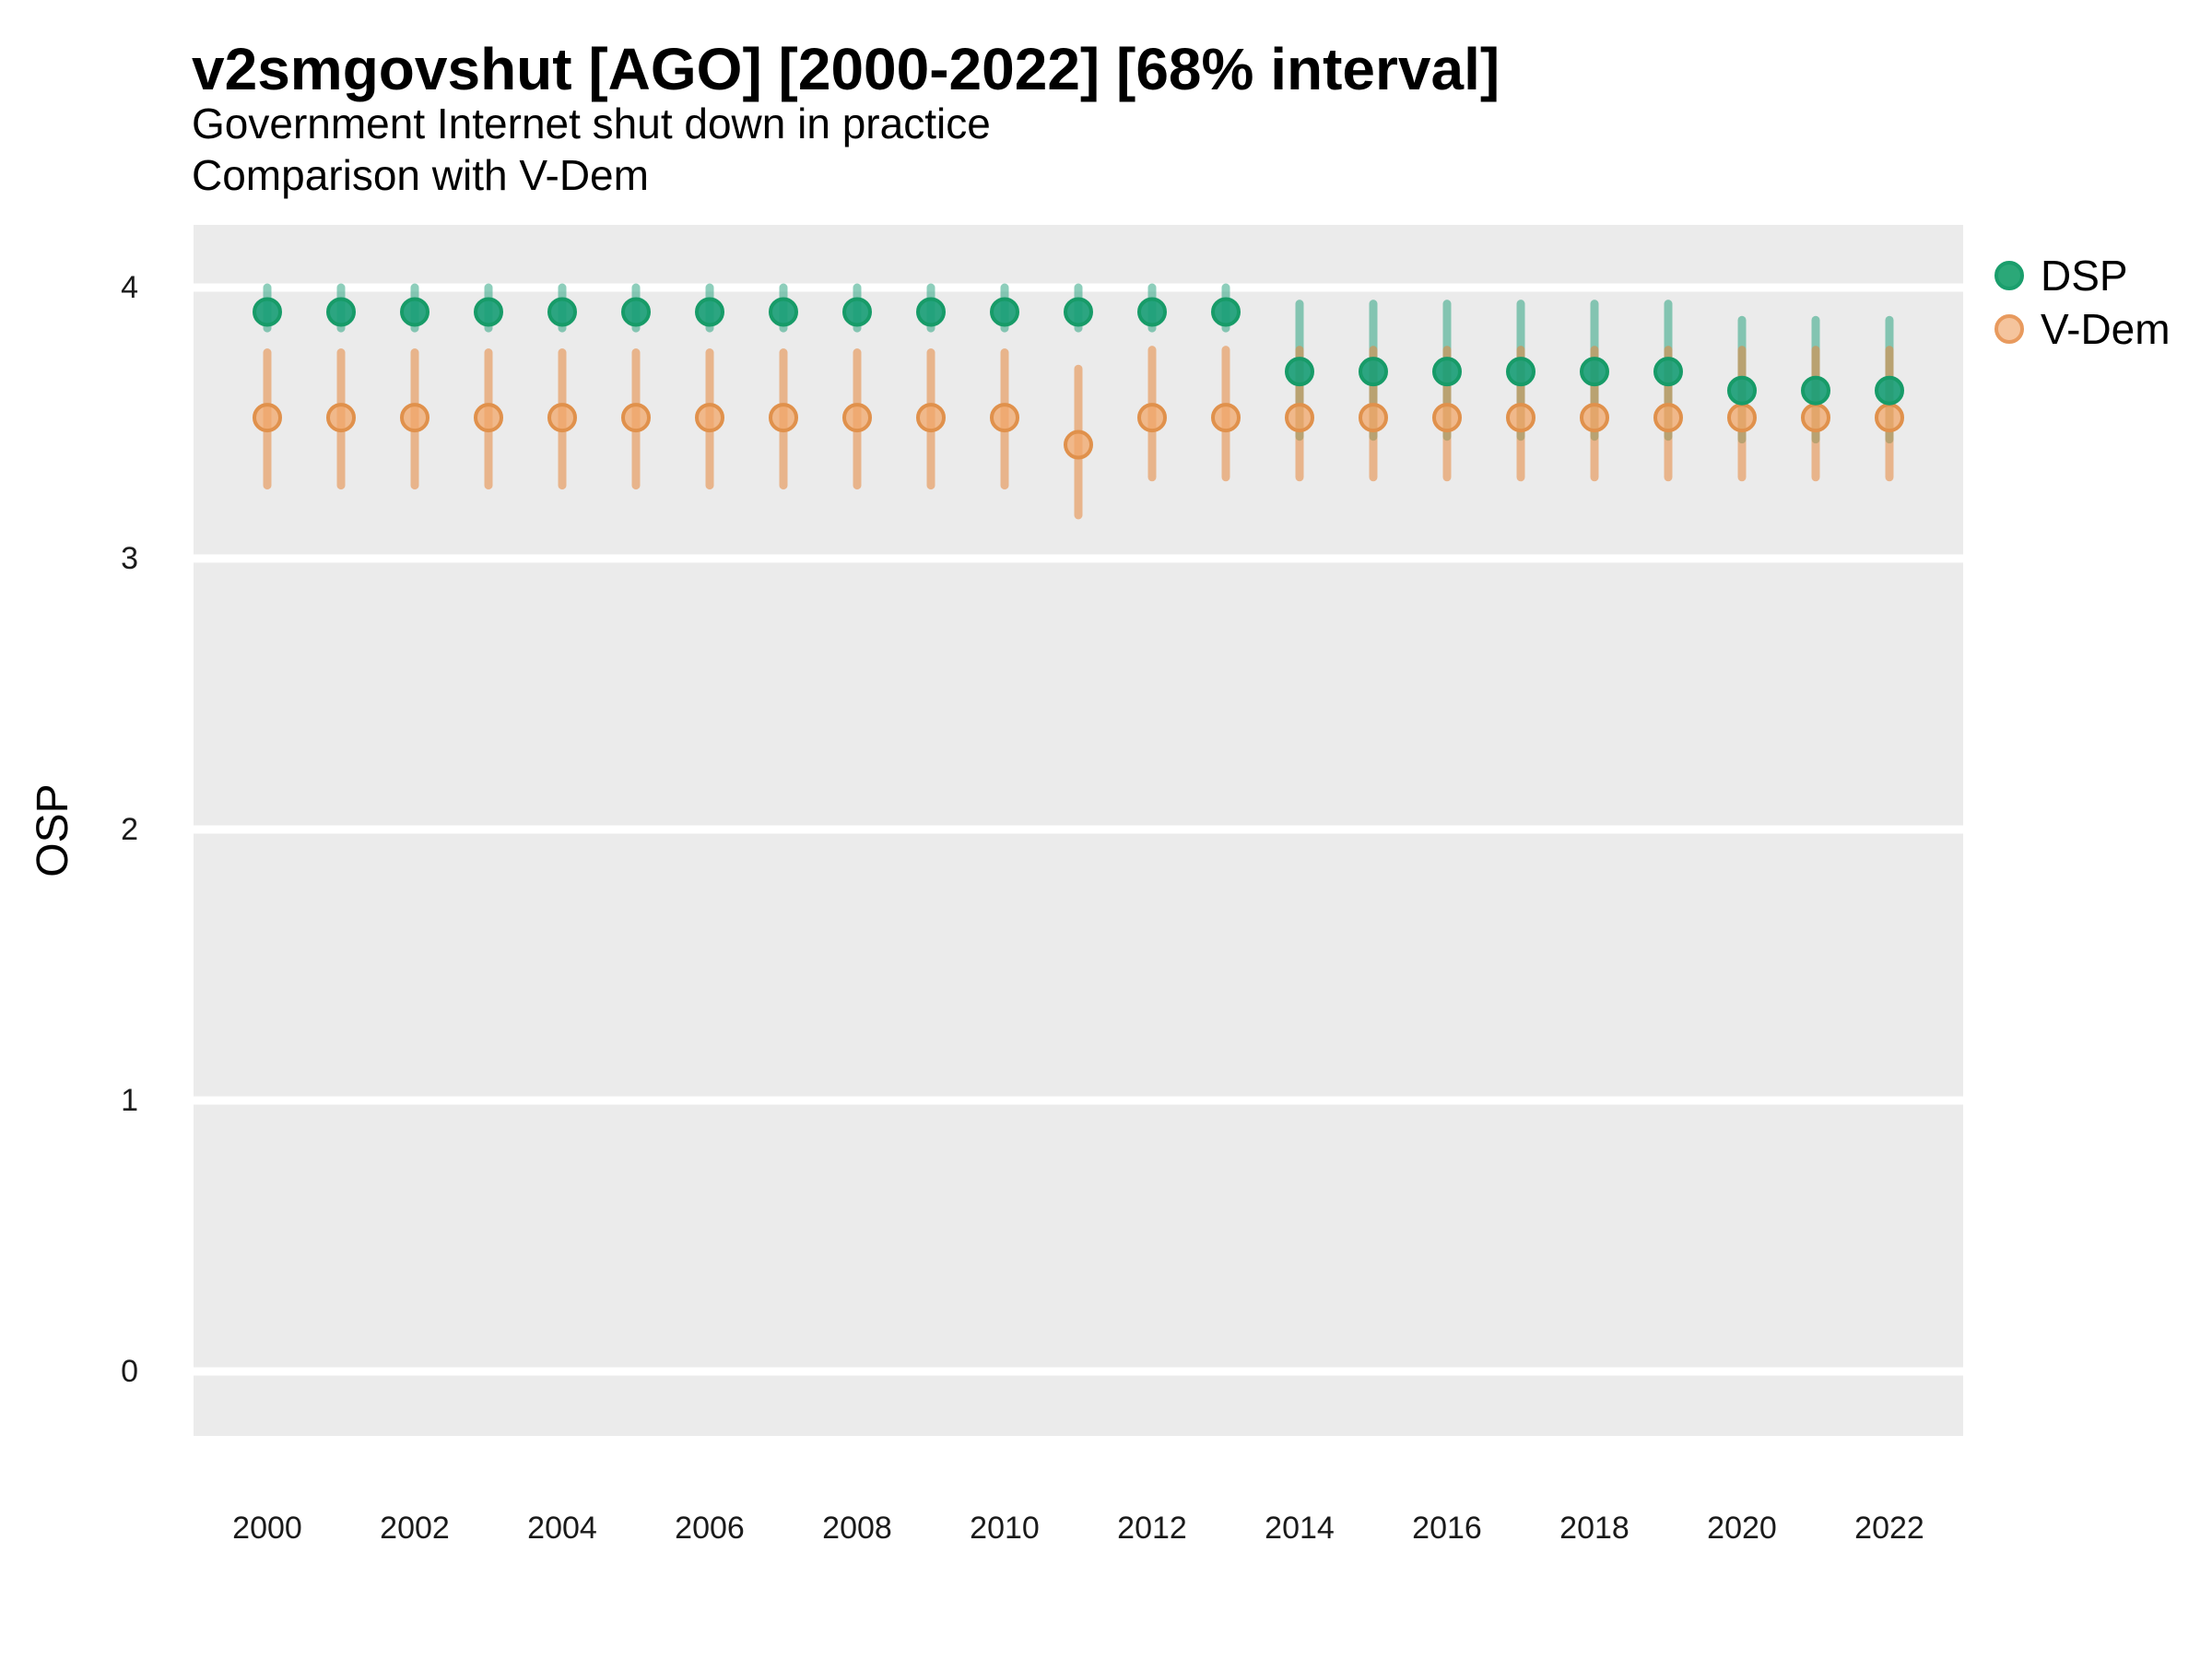  I want to click on legend-item-vdem: V-Dem, so click(2082, 329).